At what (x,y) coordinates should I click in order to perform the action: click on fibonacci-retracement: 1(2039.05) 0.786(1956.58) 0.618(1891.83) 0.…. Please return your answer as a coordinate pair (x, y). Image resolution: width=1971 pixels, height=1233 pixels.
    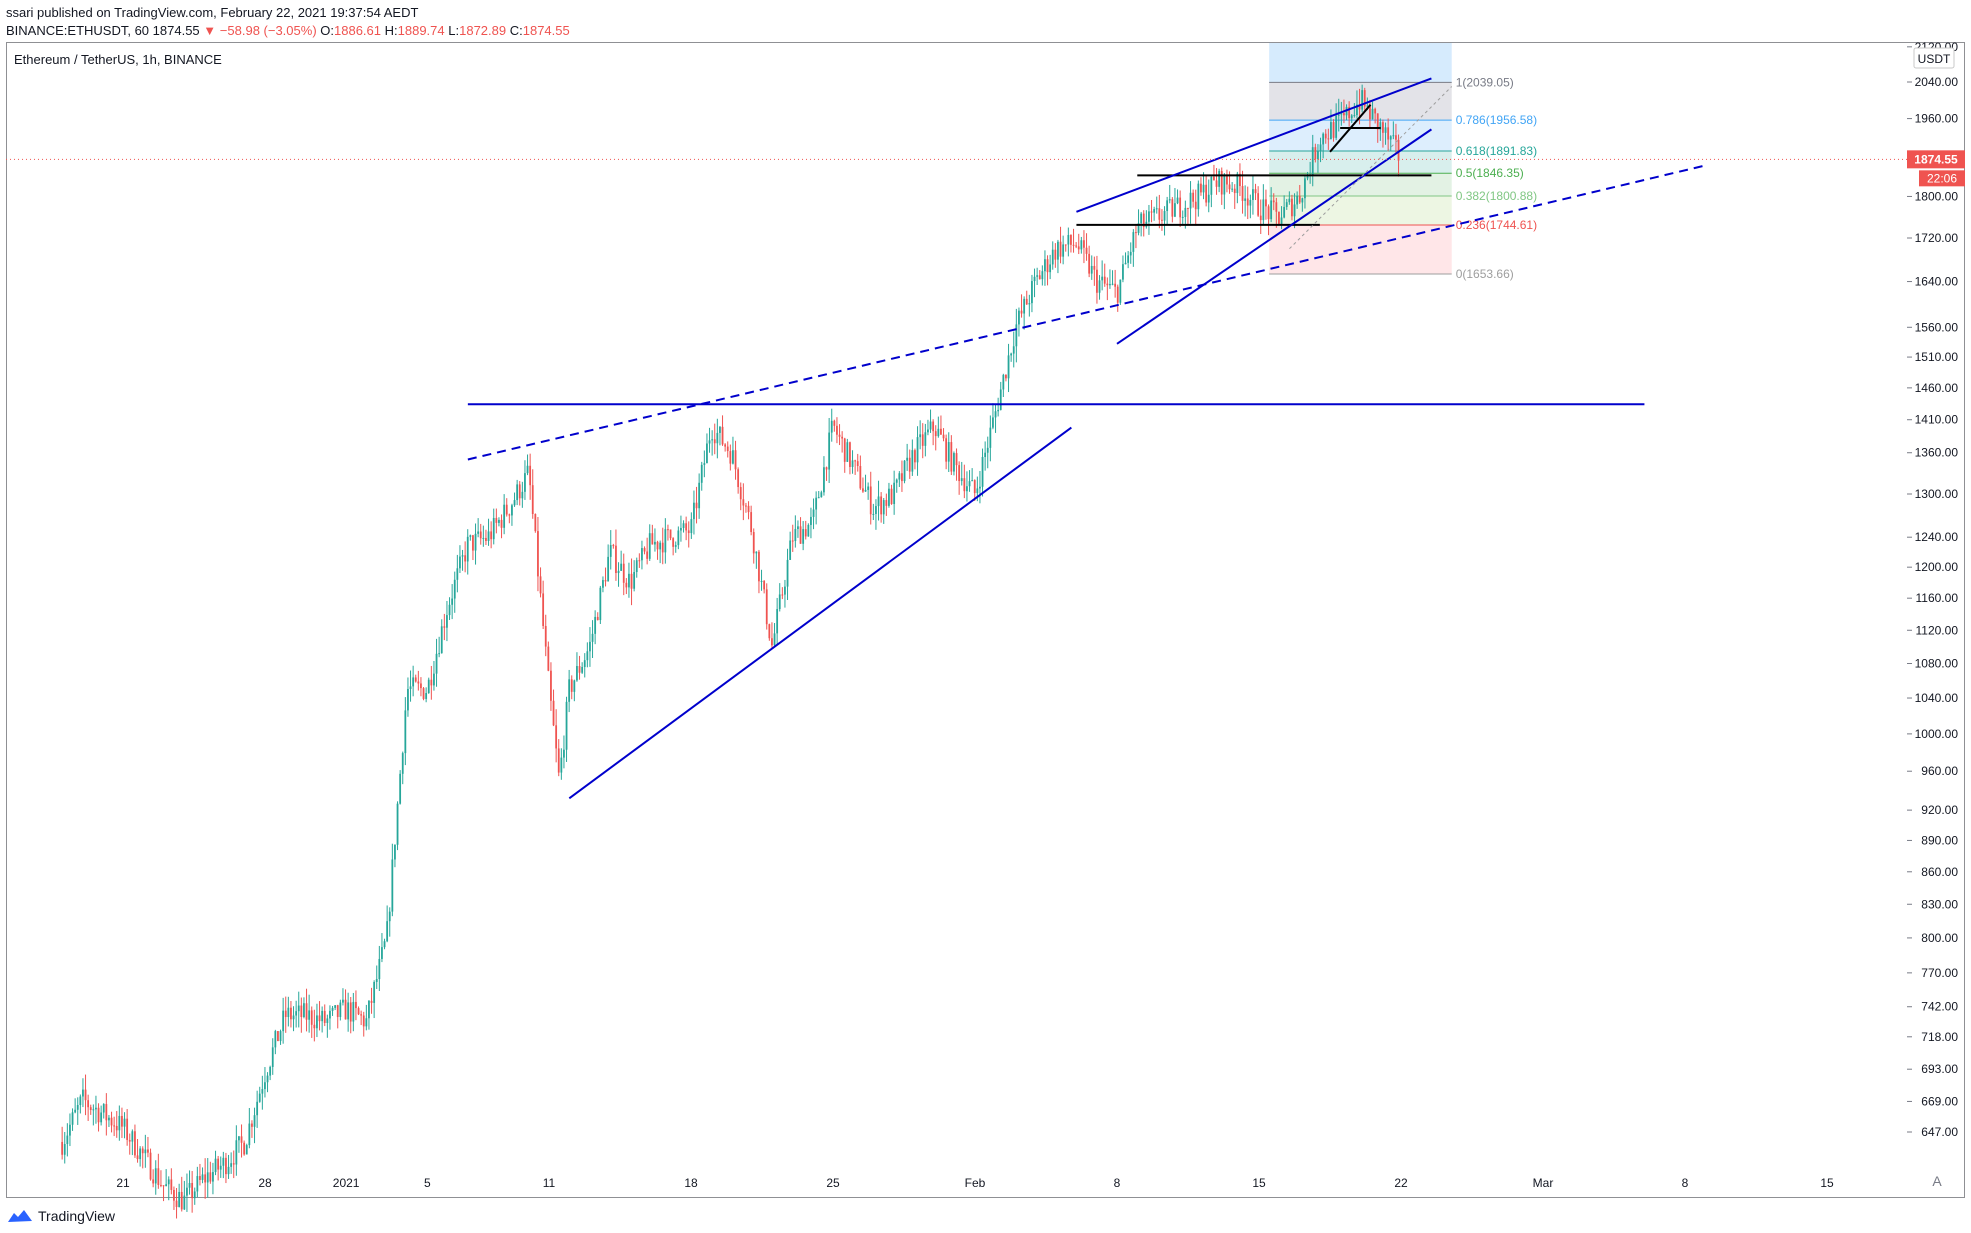
    Looking at the image, I should click on (1403, 162).